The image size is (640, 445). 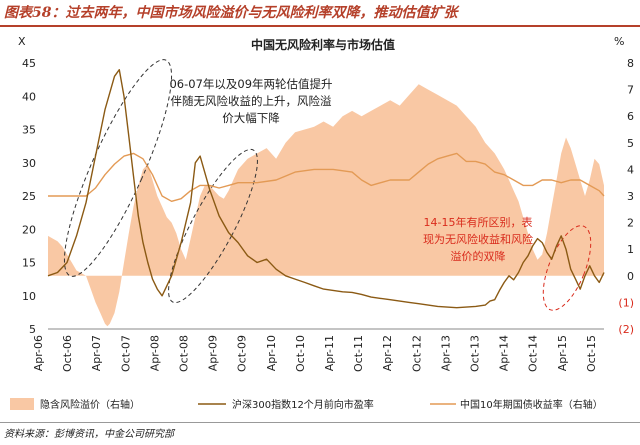 What do you see at coordinates (630, 276) in the screenshot?
I see `right-tick-label: 0` at bounding box center [630, 276].